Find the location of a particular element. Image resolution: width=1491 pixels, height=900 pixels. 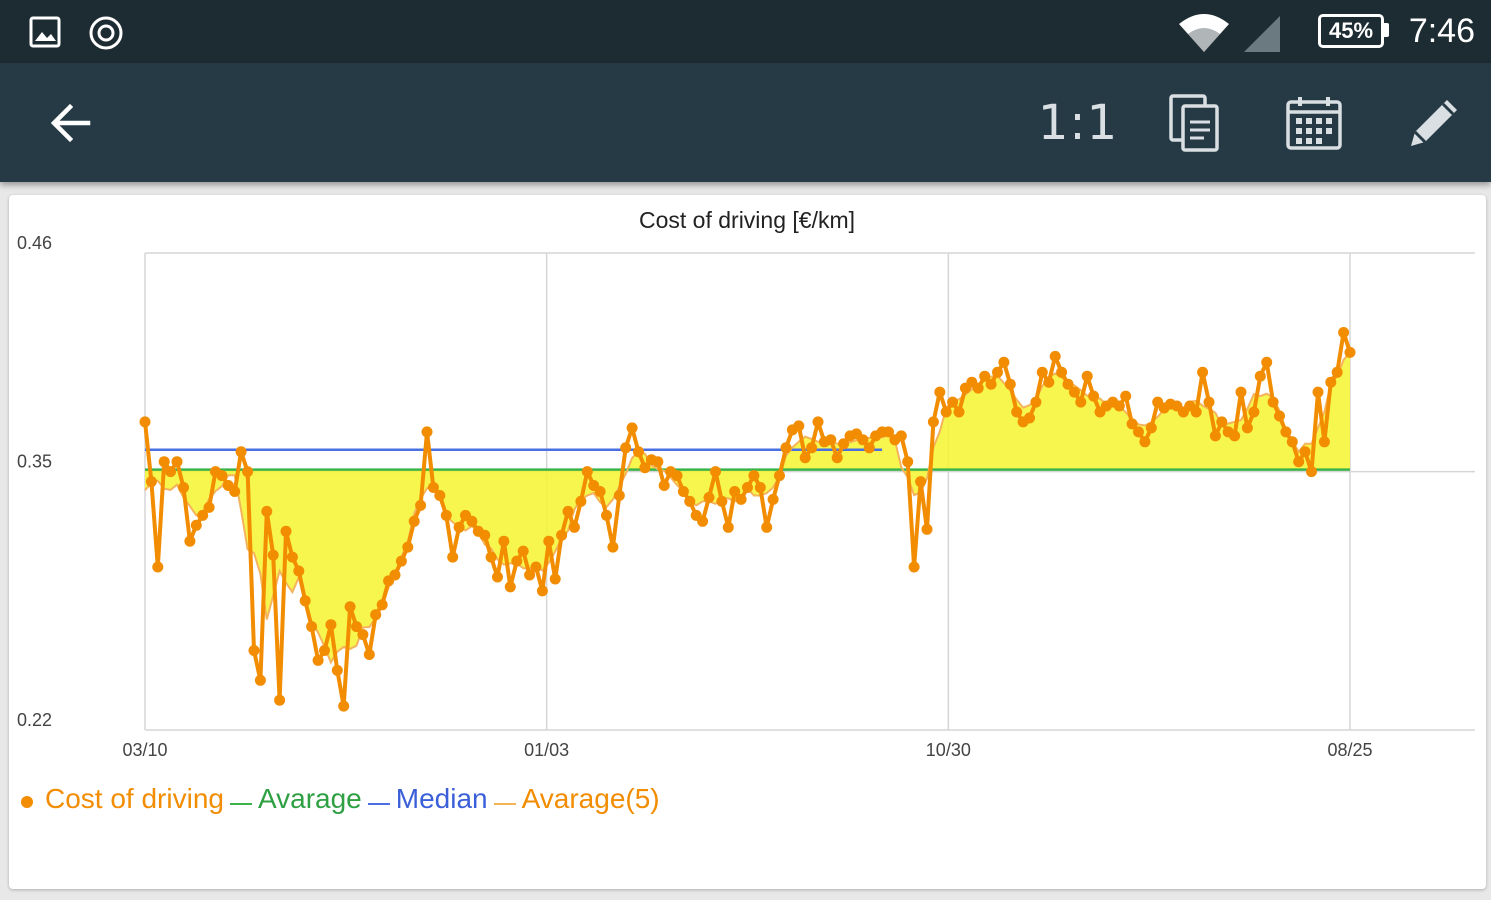

calendar-icon is located at coordinates (1314, 123).